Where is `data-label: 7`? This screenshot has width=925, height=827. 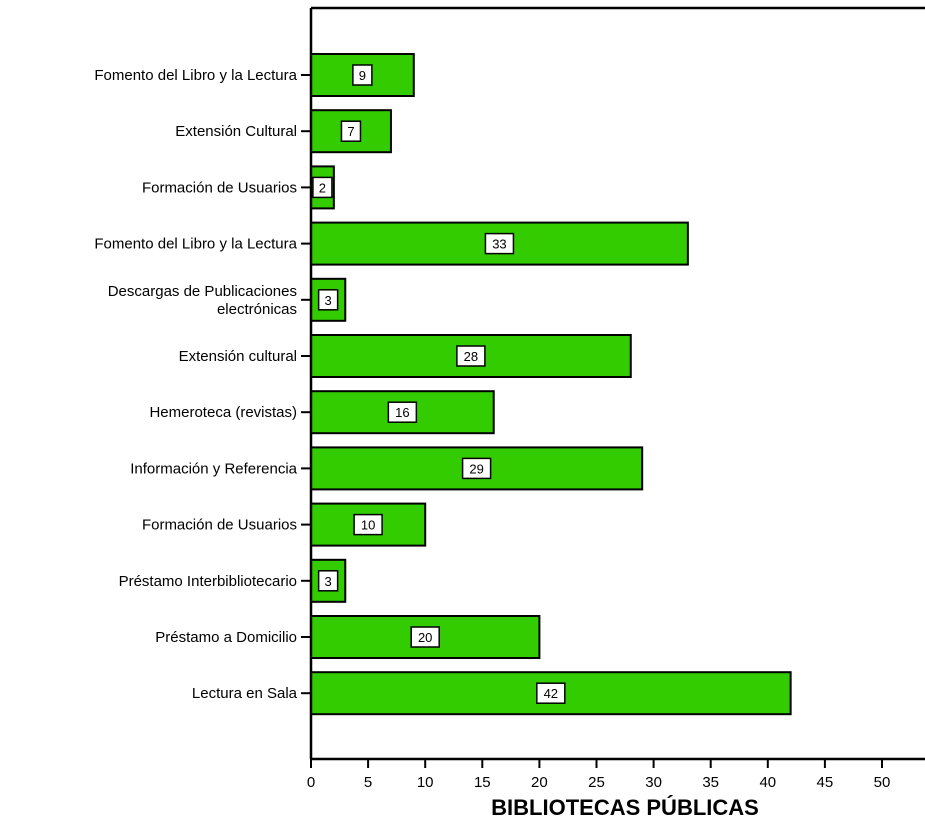 data-label: 7 is located at coordinates (350, 131).